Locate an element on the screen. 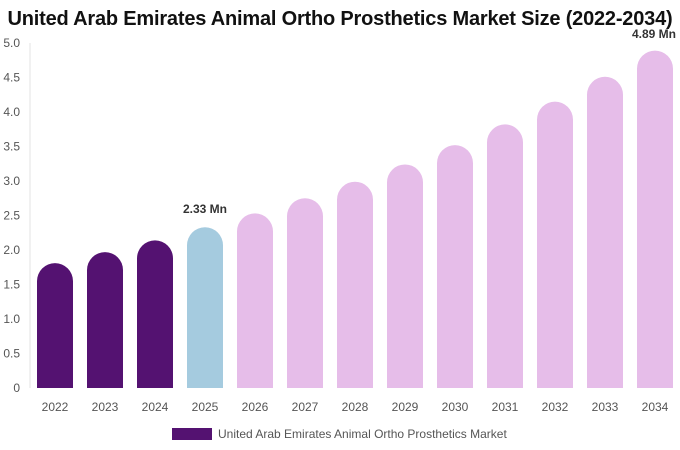 The image size is (680, 450). x-tick-label: 2031 is located at coordinates (505, 407).